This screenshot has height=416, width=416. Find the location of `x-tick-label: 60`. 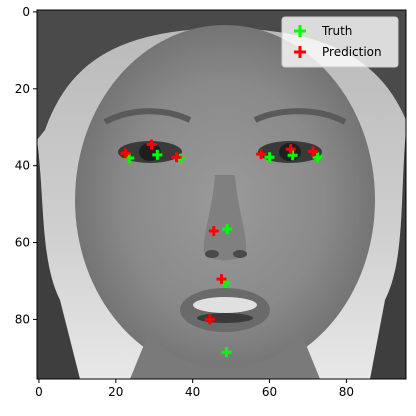

x-tick-label: 60 is located at coordinates (269, 392).